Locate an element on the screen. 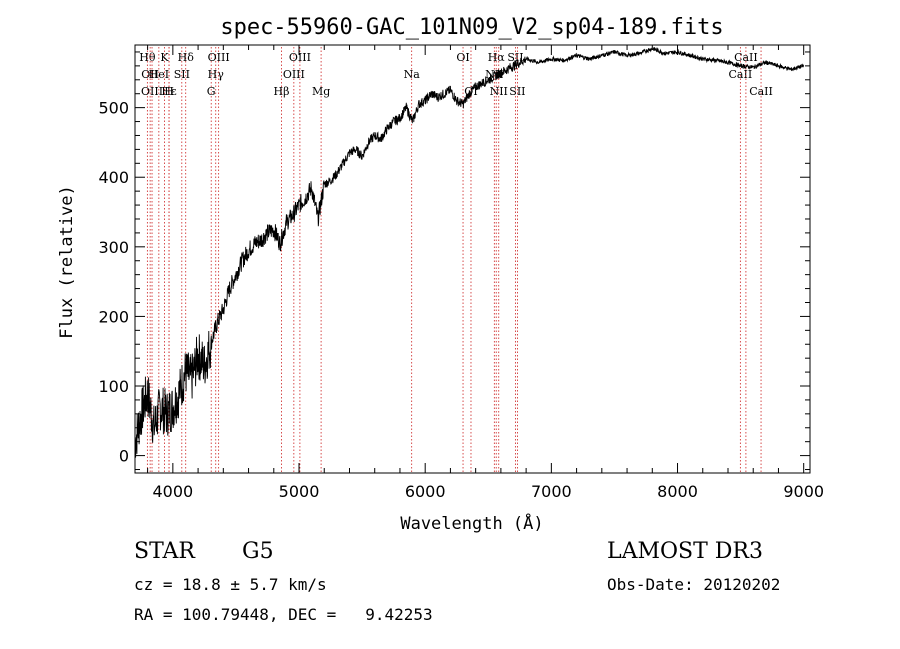 The height and width of the screenshot is (649, 900). line-label-6: H is located at coordinates (169, 91).